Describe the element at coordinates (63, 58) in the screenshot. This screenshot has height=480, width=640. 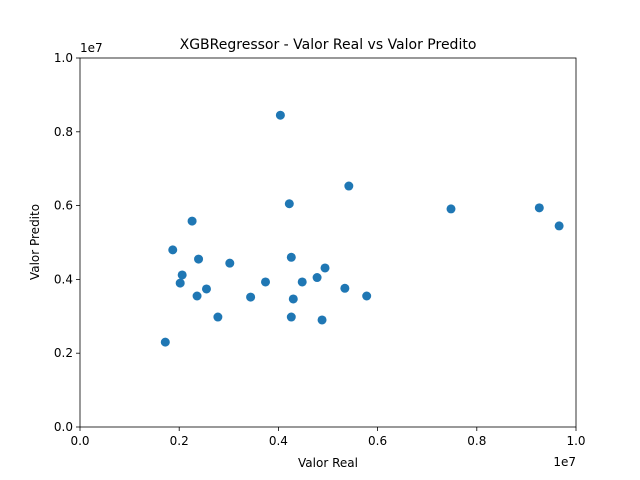
I see `y-tick-label: 1.0` at that location.